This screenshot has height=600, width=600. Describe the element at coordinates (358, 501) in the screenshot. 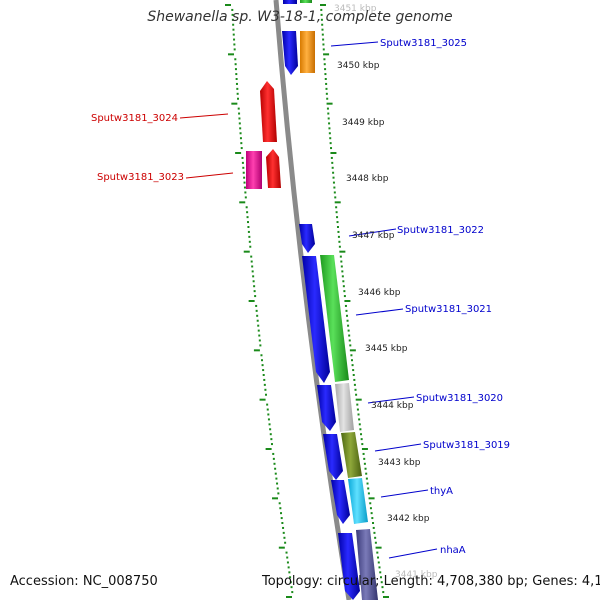

I see `gene-thyA-cog` at that location.